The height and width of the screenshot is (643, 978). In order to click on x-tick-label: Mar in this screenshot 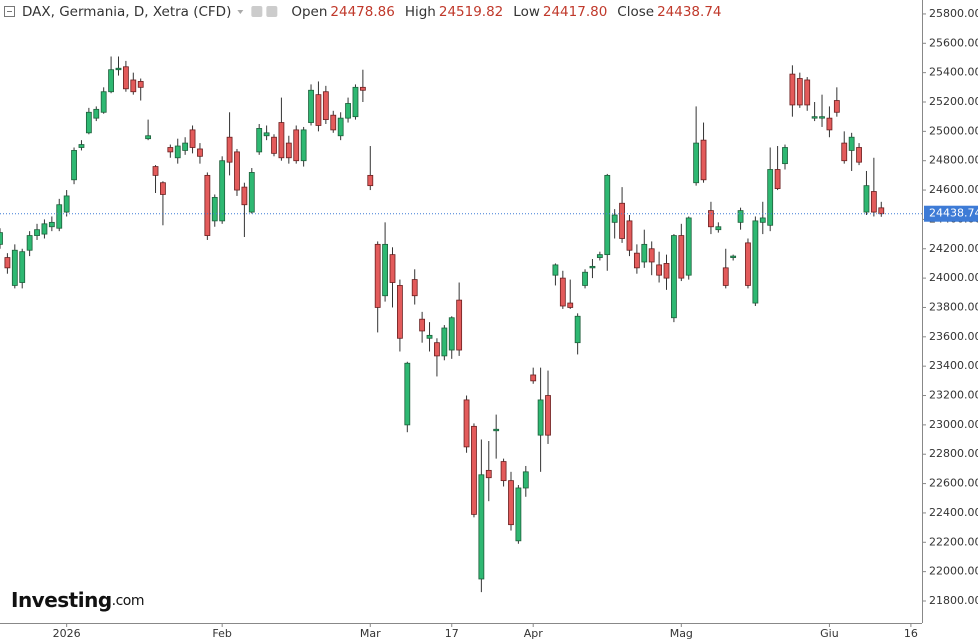, I will do `click(370, 633)`.